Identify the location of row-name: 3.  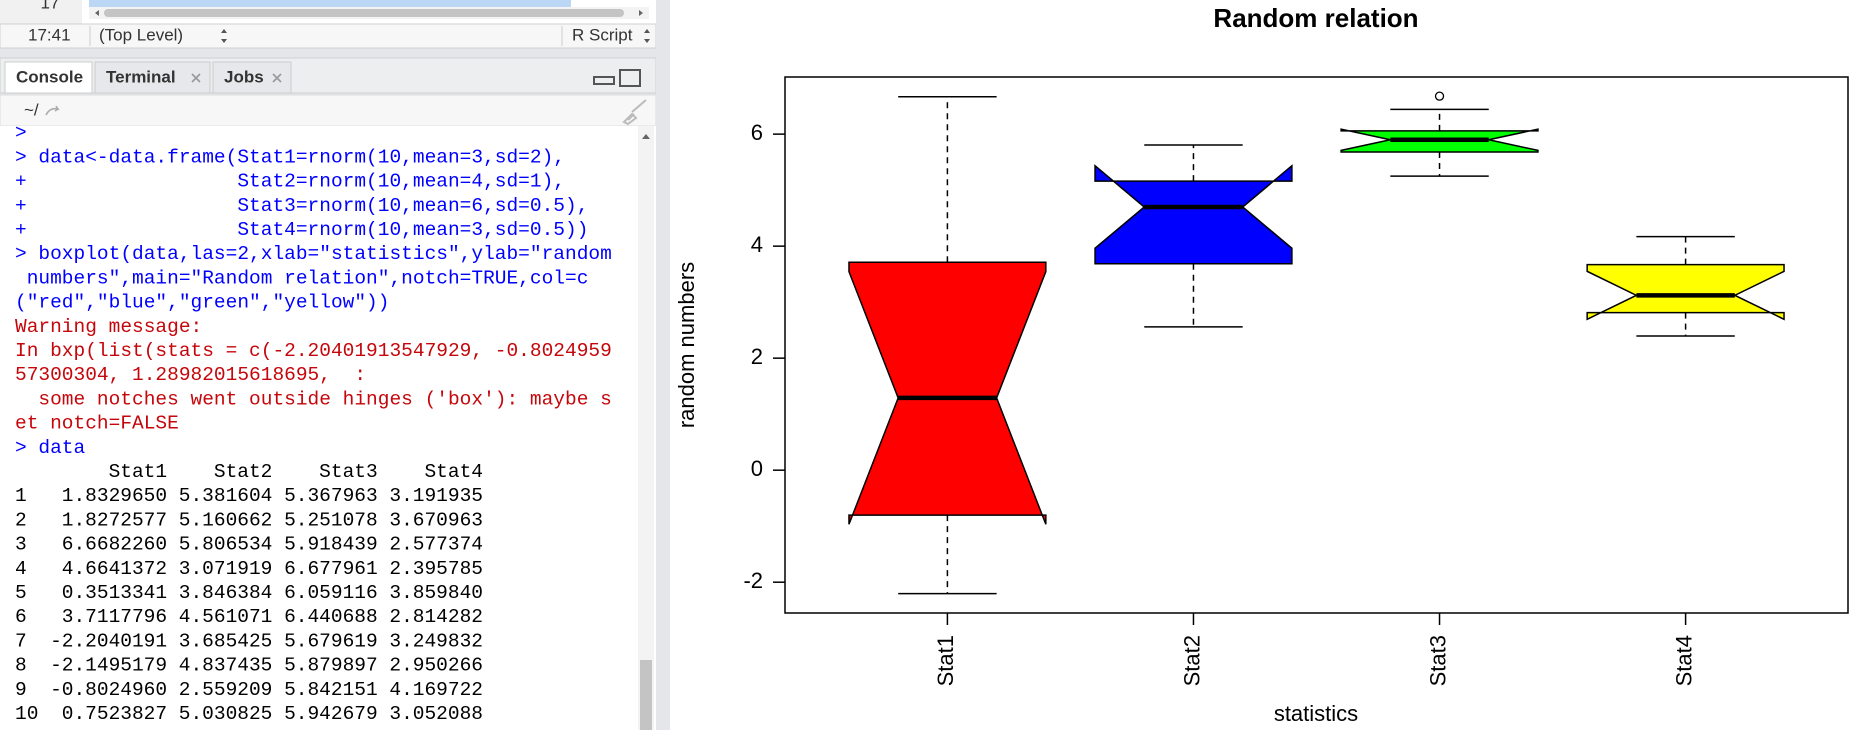
(21, 545).